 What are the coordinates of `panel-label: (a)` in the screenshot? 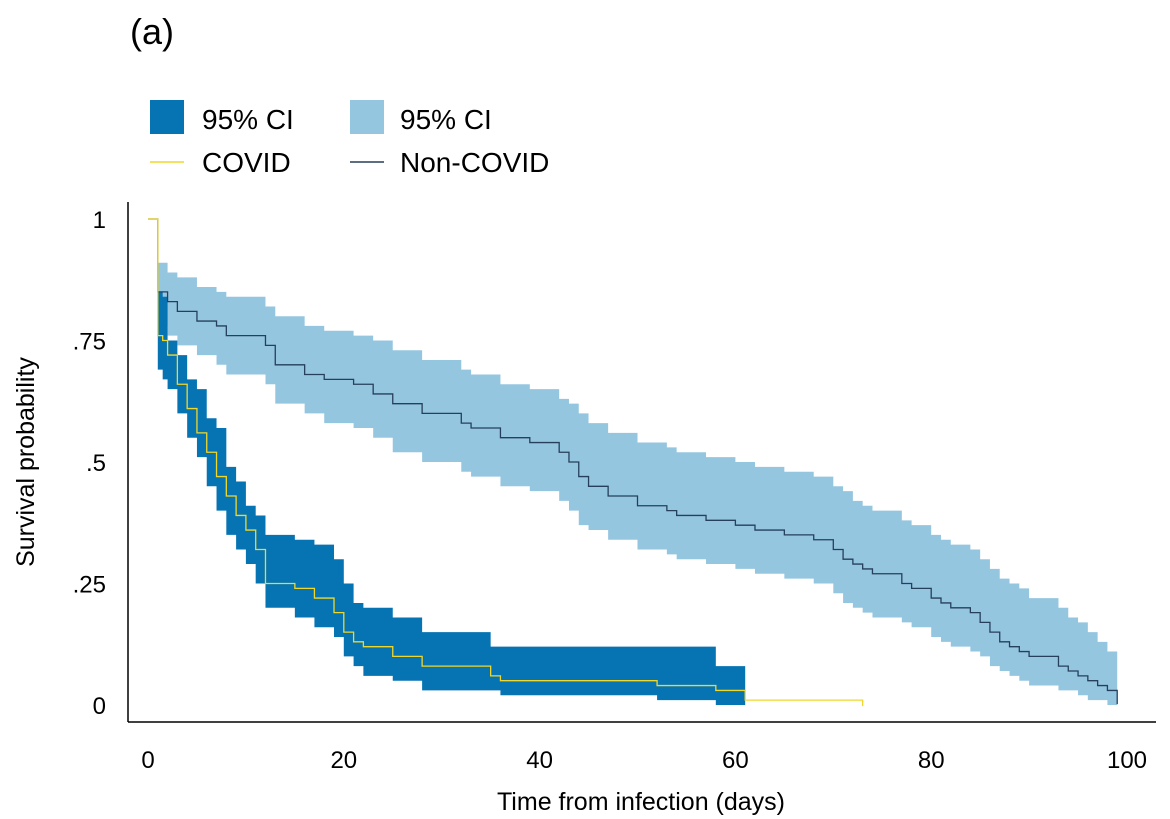 It's located at (152, 31).